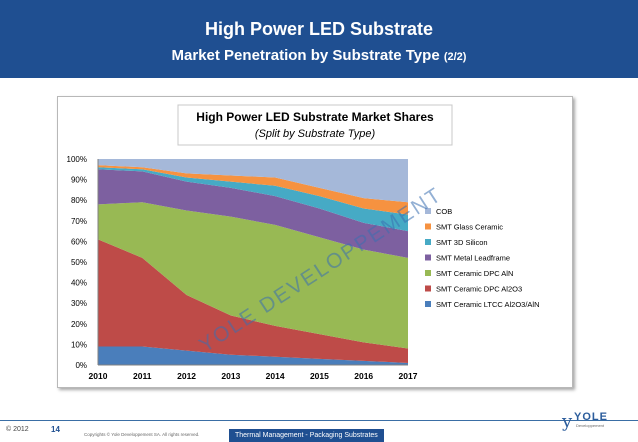 The height and width of the screenshot is (442, 638). Describe the element at coordinates (305, 55) in the screenshot. I see `page-subtitle-text: Market Penetration by Substrate Type` at that location.